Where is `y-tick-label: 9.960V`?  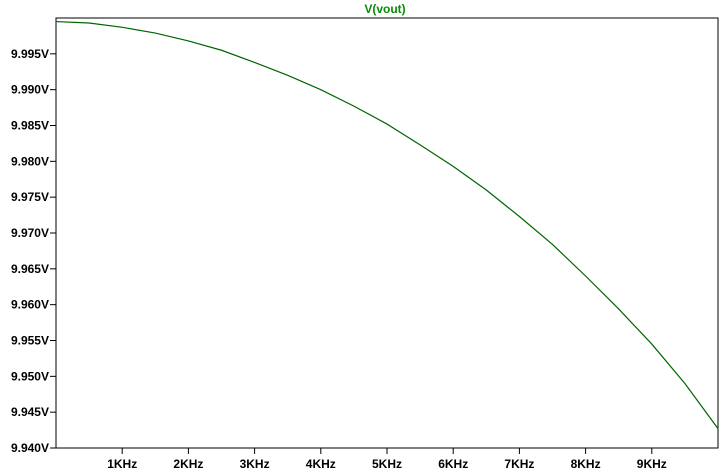
y-tick-label: 9.960V is located at coordinates (30, 305).